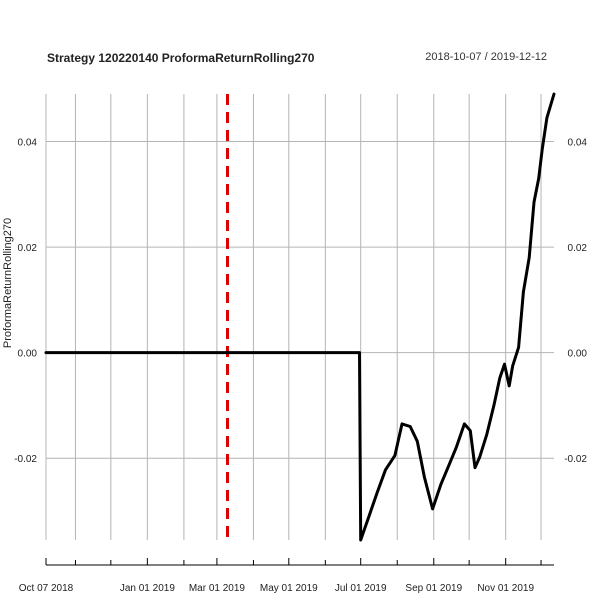  I want to click on y-axis-label: ProformaReturnRolling270, so click(8, 283).